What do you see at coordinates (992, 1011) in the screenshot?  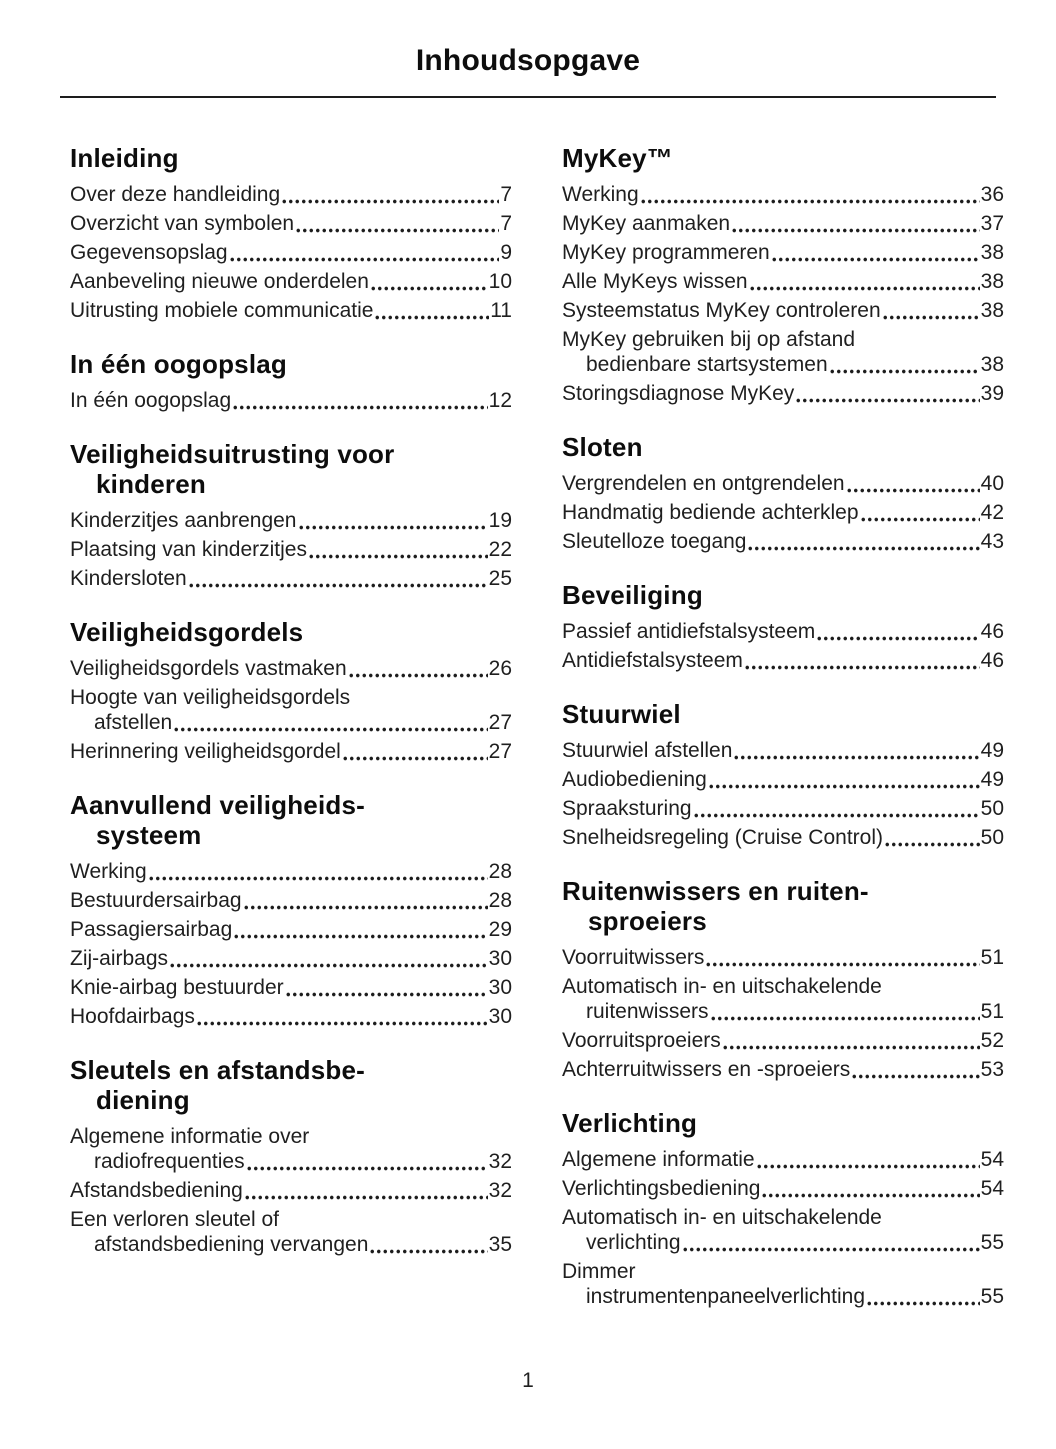 I see `toc-entry-page-number: 51` at bounding box center [992, 1011].